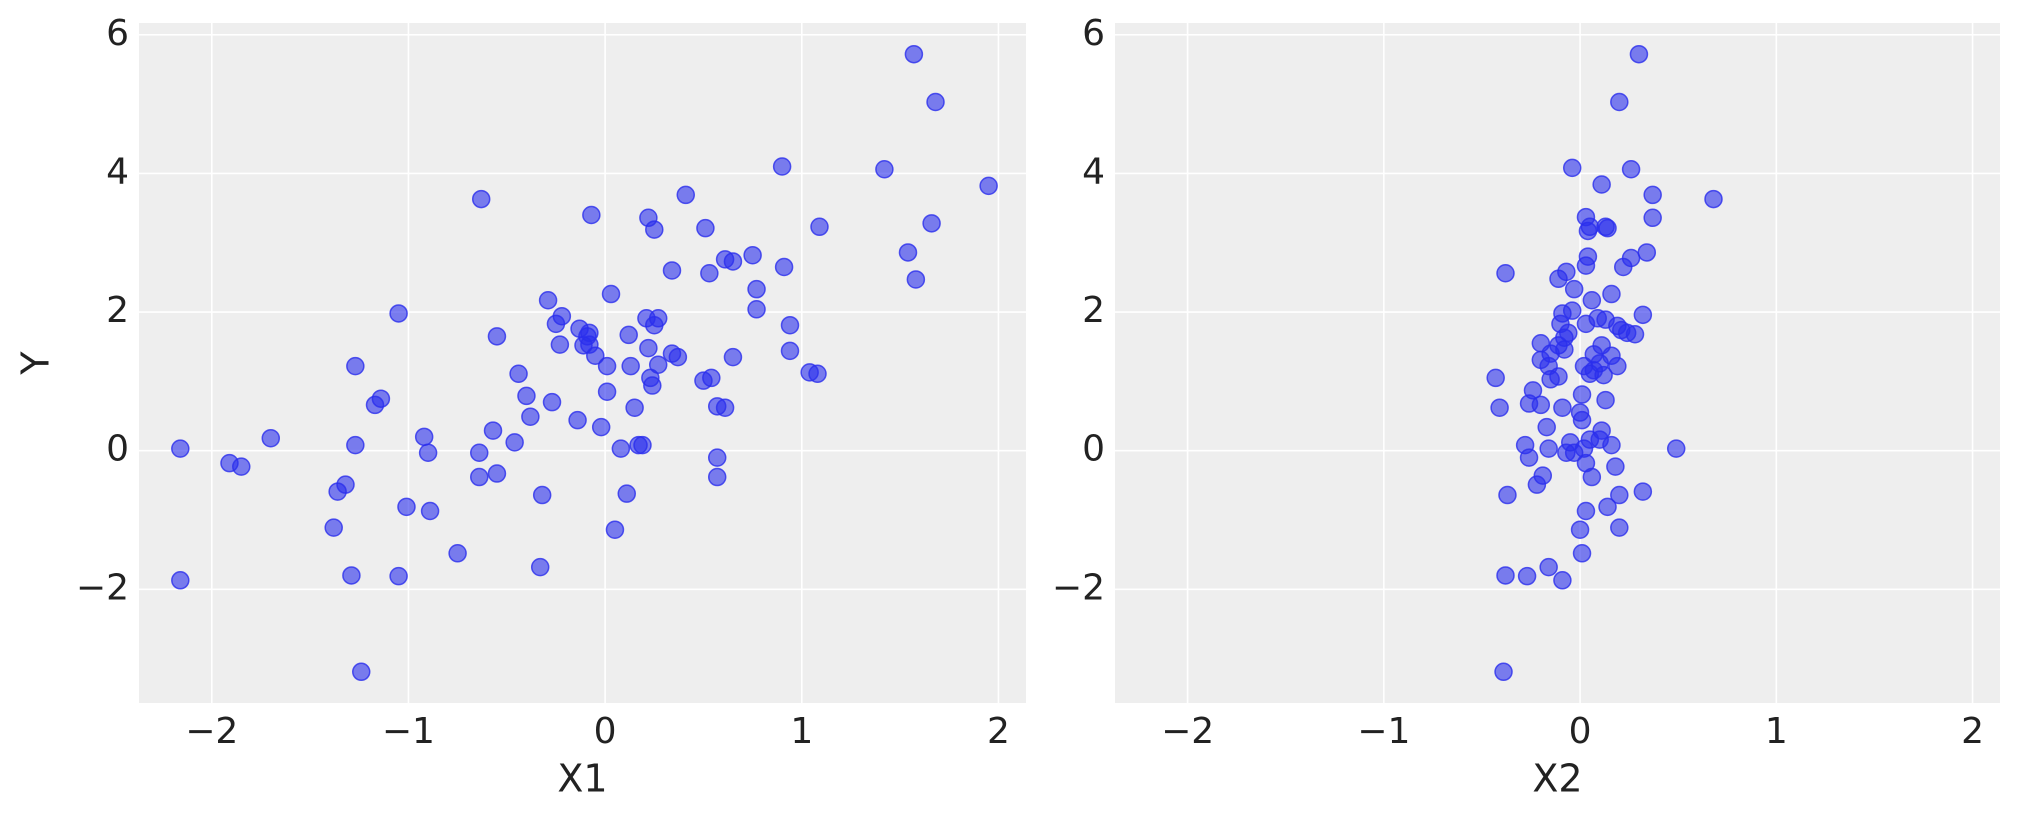 The width and height of the screenshot is (2023, 823). I want to click on x-axis-label: X2, so click(1557, 779).